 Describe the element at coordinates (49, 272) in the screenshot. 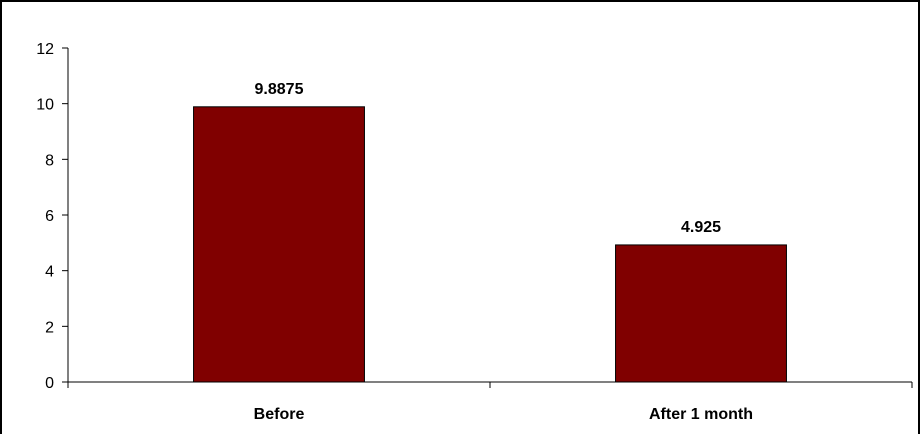

I see `y-tick-label: 4` at that location.